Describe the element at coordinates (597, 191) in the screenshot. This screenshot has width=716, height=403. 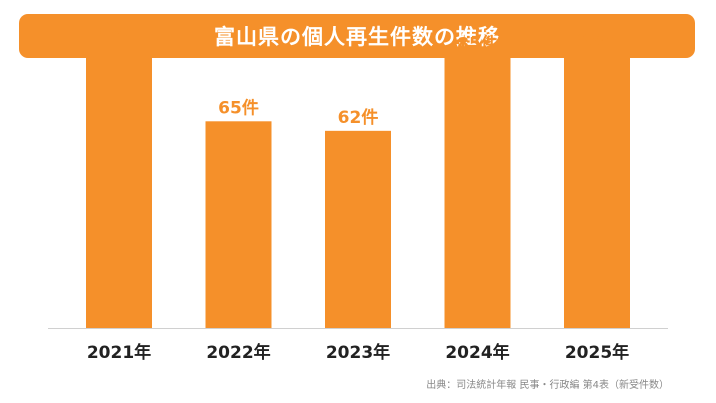
I see `bar-2025年` at that location.